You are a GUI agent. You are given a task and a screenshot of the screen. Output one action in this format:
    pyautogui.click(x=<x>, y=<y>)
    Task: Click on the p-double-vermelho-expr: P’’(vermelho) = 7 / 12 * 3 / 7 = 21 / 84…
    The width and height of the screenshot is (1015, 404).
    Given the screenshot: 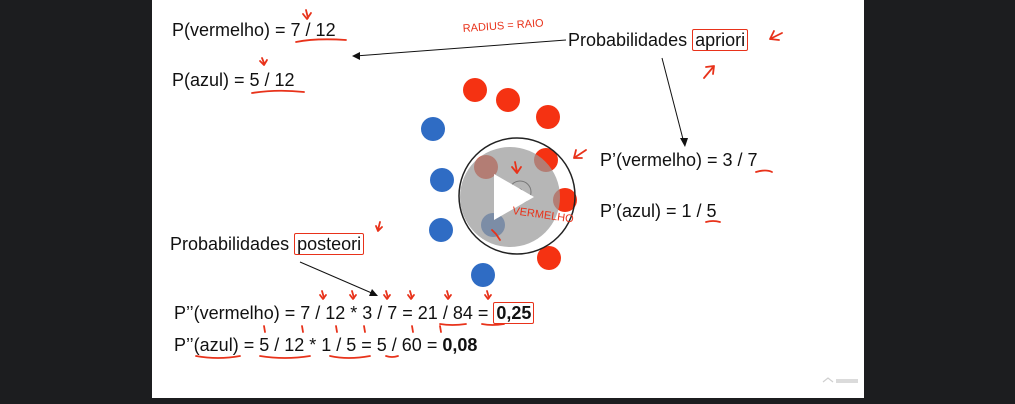 What is the action you would take?
    pyautogui.click(x=331, y=313)
    